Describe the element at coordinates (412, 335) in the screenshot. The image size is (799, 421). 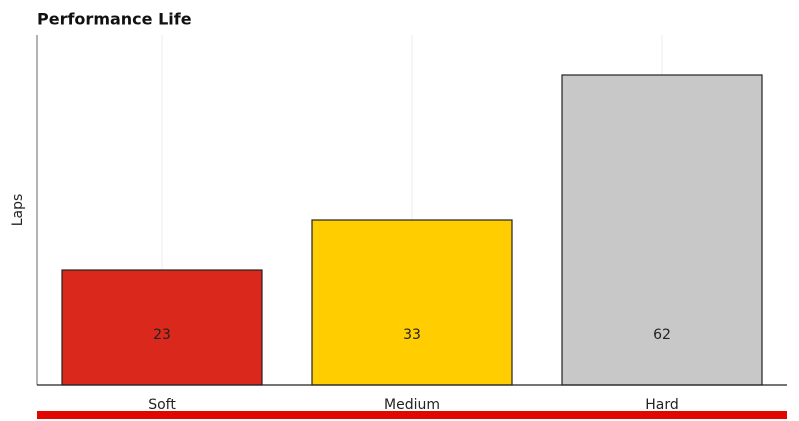
I see `value-label: 33` at that location.